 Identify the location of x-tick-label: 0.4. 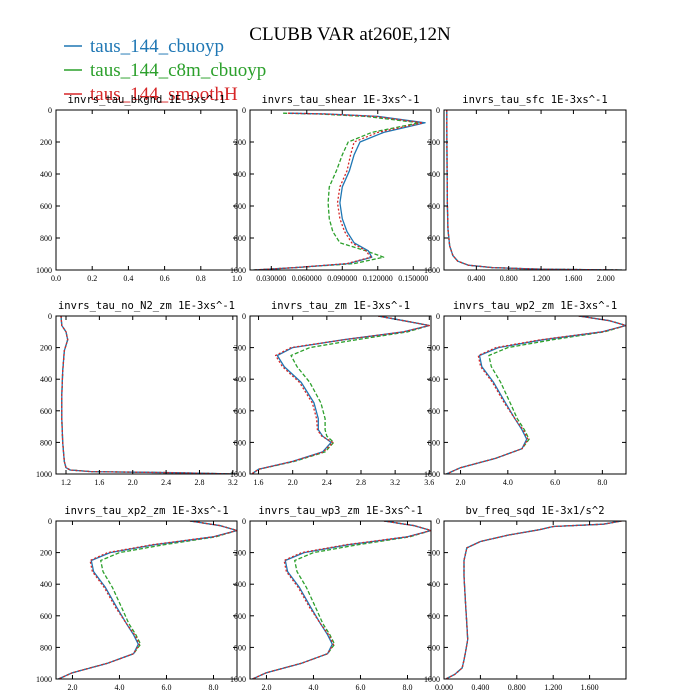
(128, 278).